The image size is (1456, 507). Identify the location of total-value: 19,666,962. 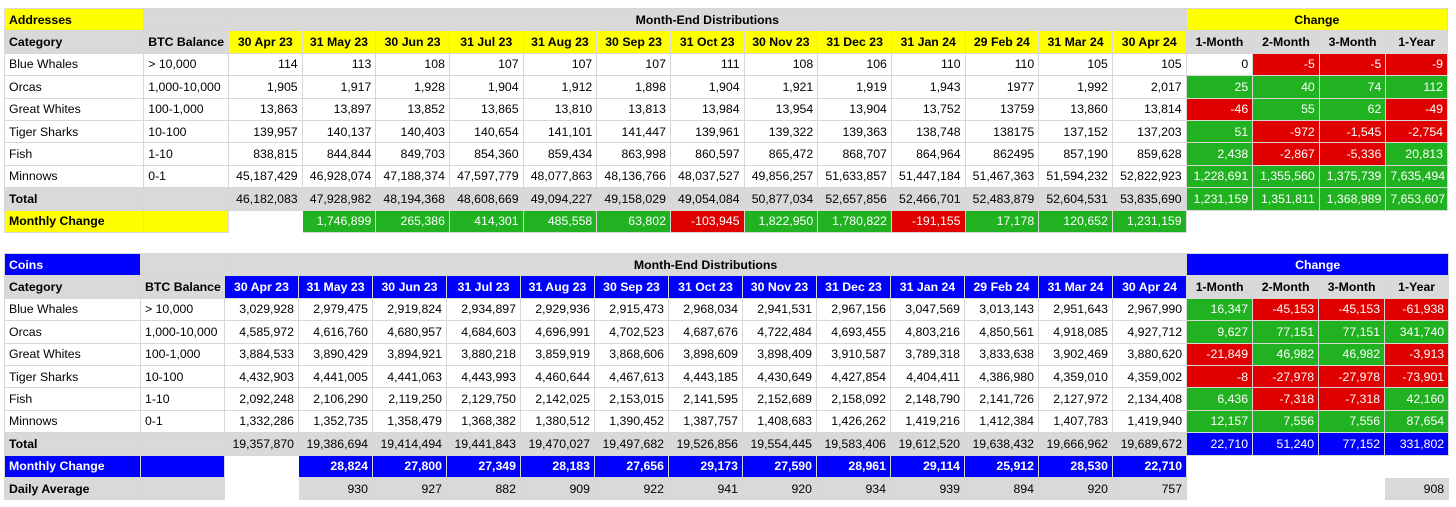
(1075, 444).